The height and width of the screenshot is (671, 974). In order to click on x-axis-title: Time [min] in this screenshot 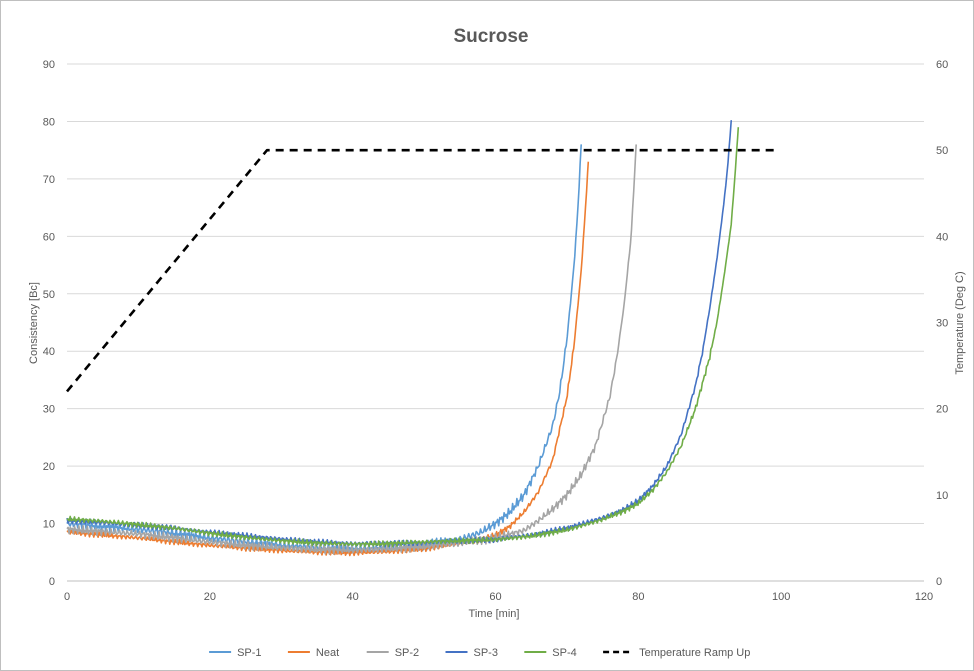, I will do `click(494, 614)`.